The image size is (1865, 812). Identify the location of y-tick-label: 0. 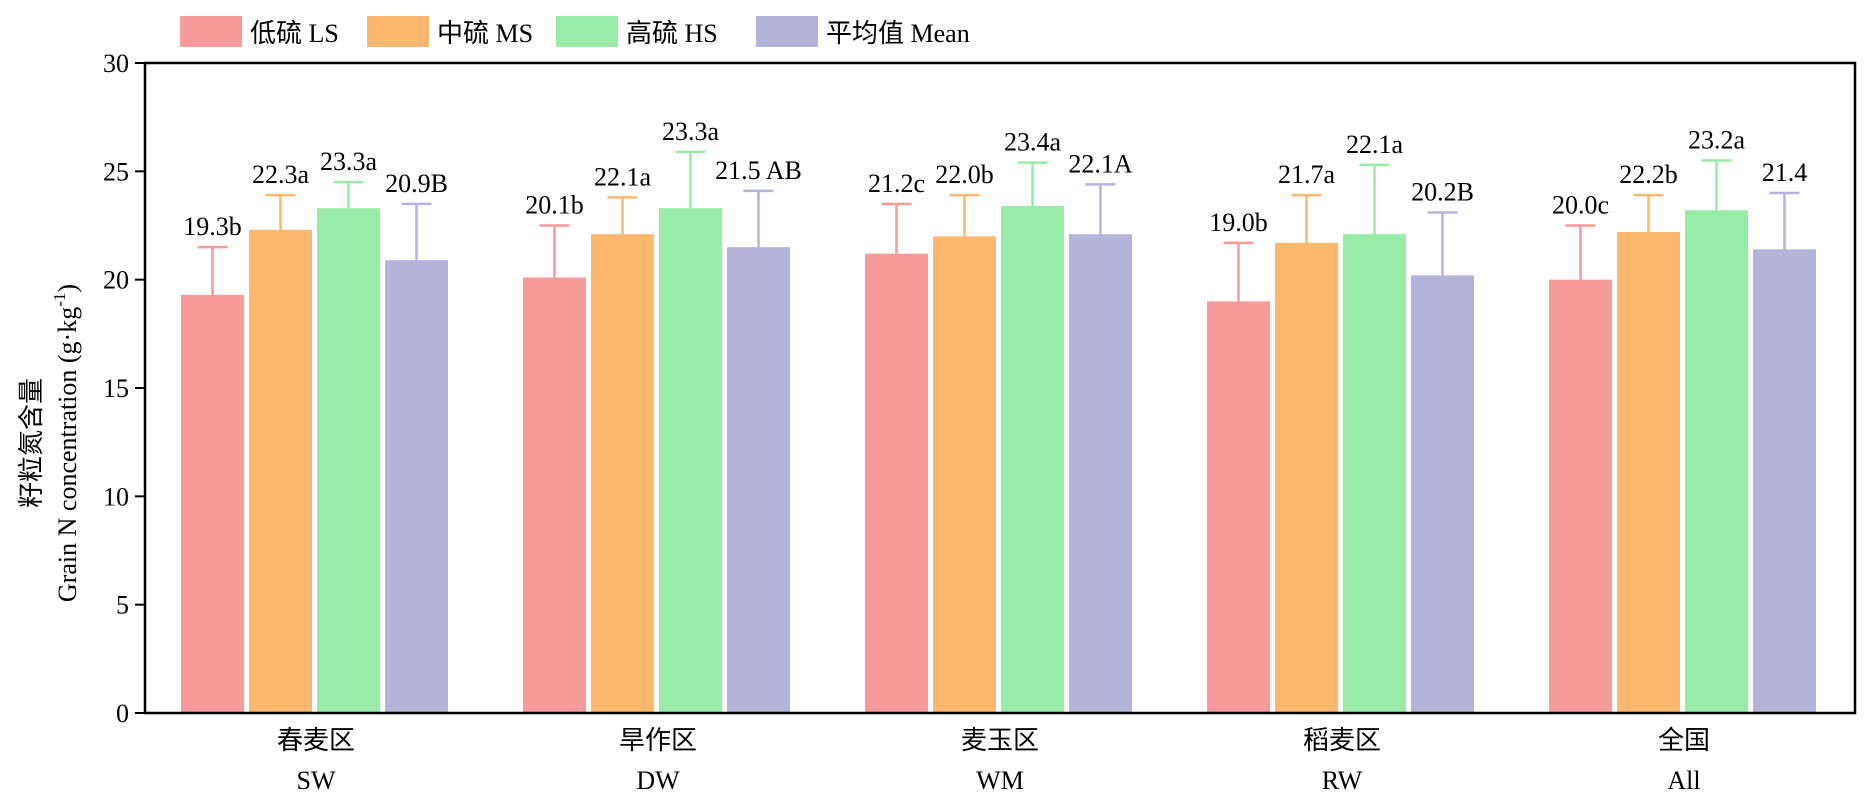
(122, 713).